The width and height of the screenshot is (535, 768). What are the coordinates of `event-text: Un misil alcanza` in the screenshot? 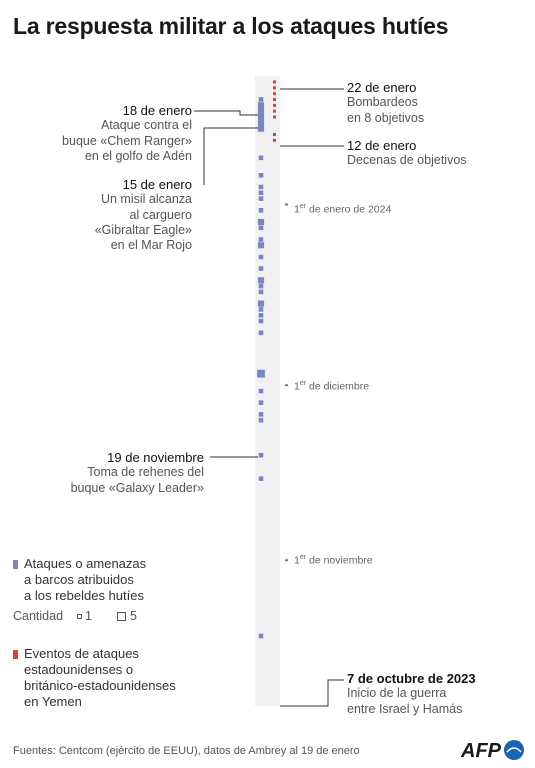 It's located at (146, 199).